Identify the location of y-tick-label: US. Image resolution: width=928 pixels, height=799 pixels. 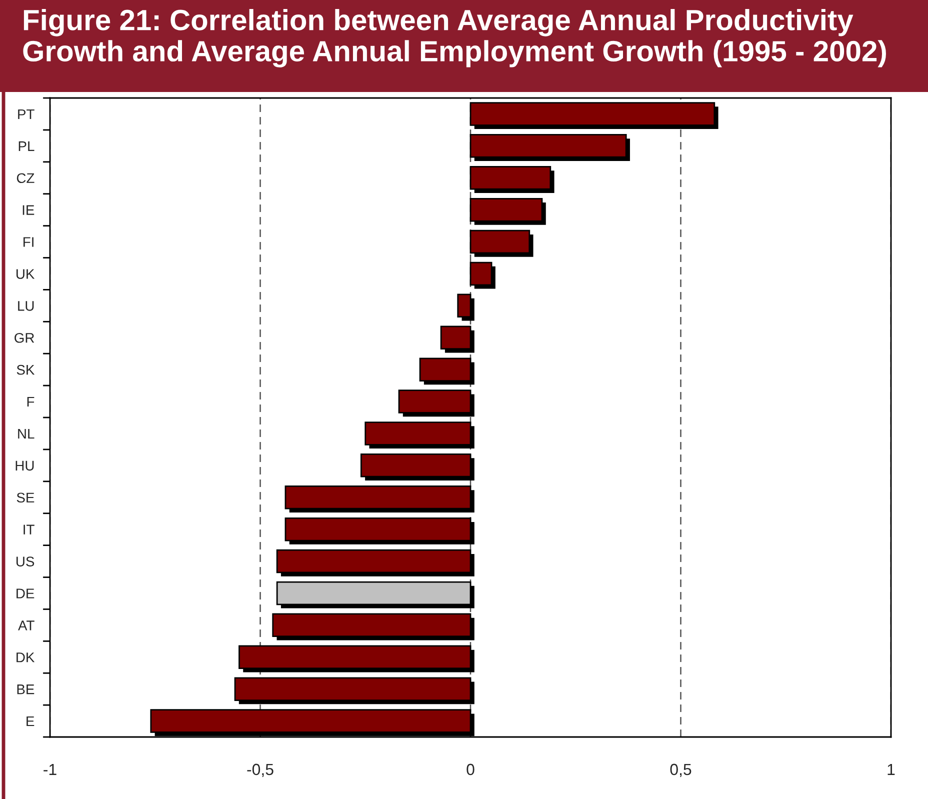
(25, 561).